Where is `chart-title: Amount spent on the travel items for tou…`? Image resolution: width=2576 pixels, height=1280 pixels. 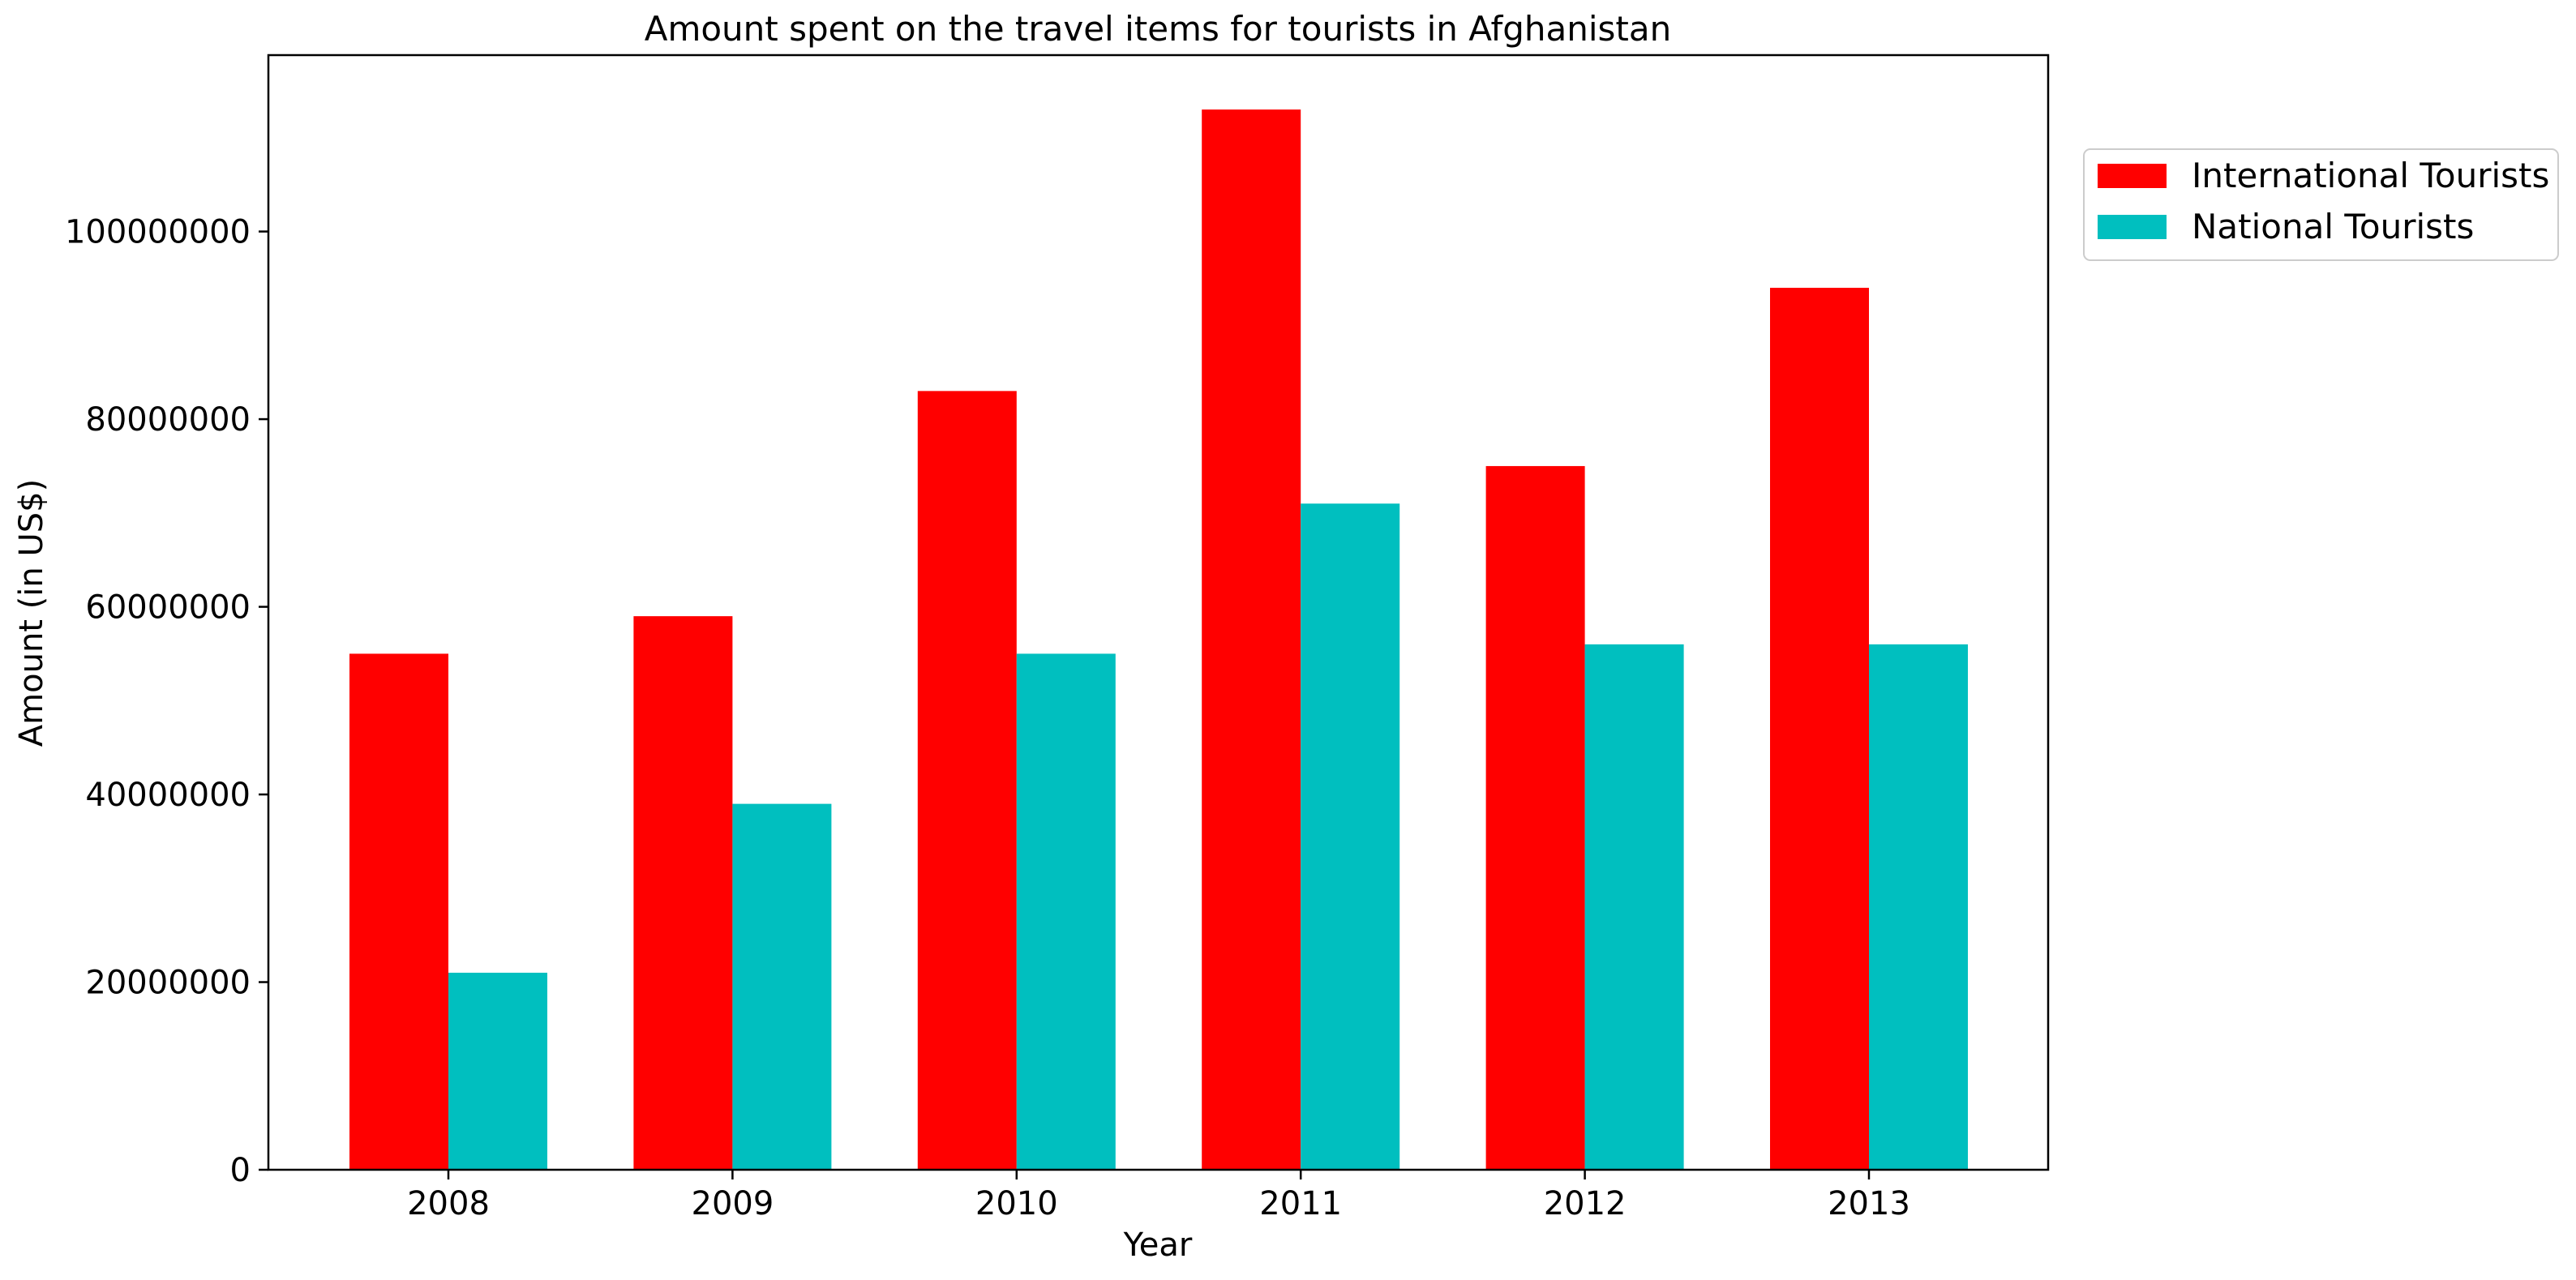 chart-title: Amount spent on the travel items for tou… is located at coordinates (1158, 29).